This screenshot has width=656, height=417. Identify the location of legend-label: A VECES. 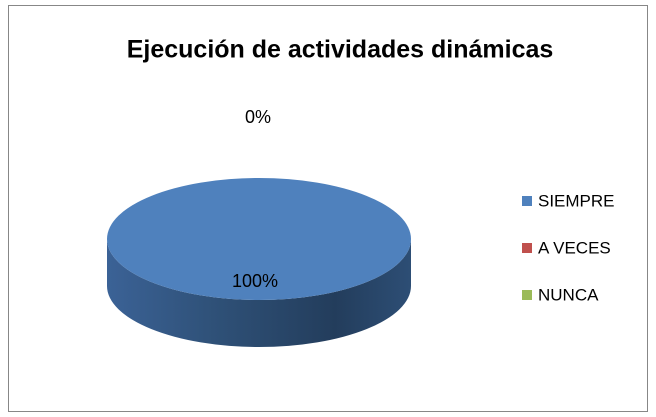
(574, 247).